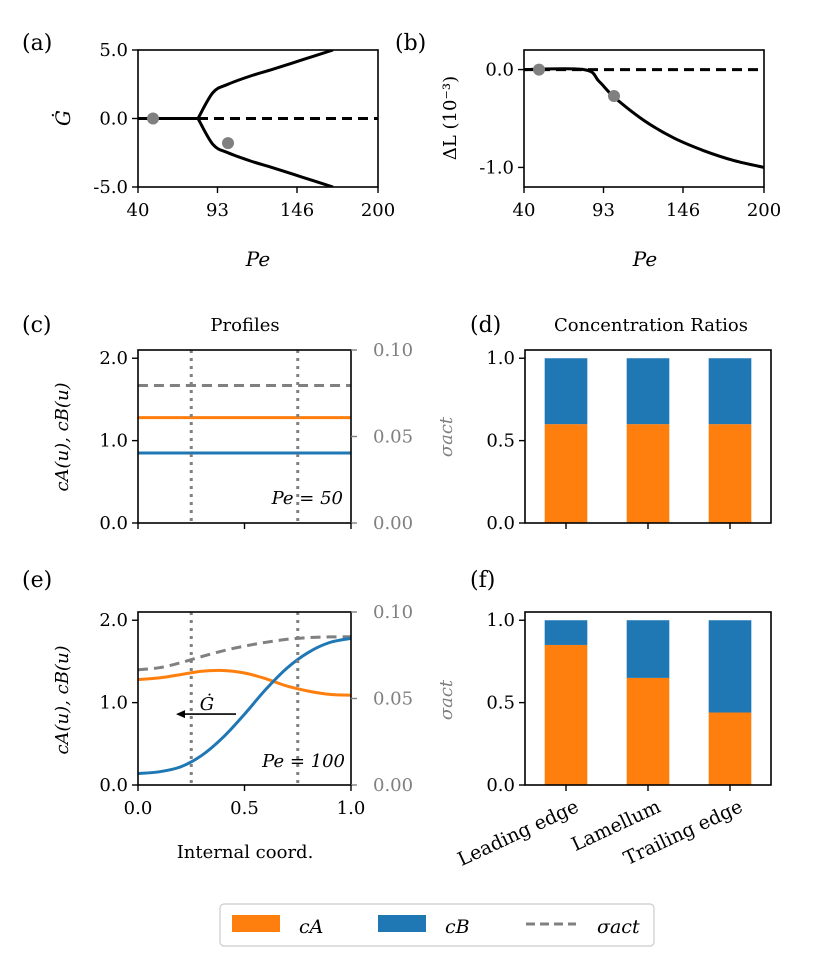 Image resolution: width=829 pixels, height=969 pixels. I want to click on panel-c-label: (c), so click(37, 325).